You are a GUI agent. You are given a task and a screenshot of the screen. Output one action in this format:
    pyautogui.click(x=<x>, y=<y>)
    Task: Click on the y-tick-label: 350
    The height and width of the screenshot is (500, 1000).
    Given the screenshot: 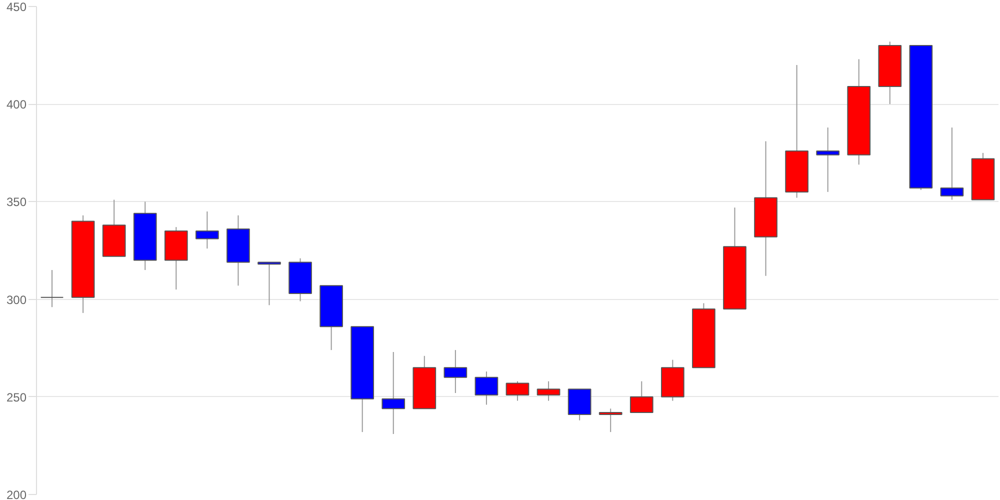 What is the action you would take?
    pyautogui.click(x=16, y=202)
    